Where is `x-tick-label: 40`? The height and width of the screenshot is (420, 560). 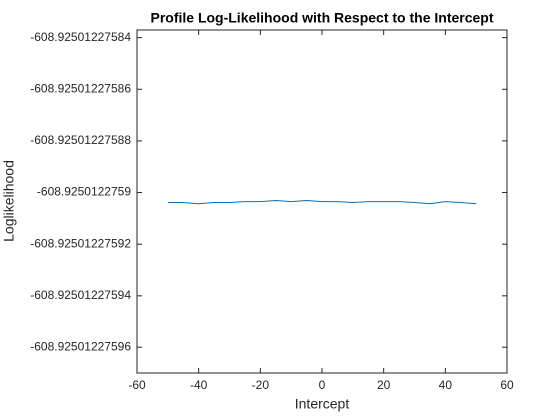 x-tick-label: 40 is located at coordinates (446, 385).